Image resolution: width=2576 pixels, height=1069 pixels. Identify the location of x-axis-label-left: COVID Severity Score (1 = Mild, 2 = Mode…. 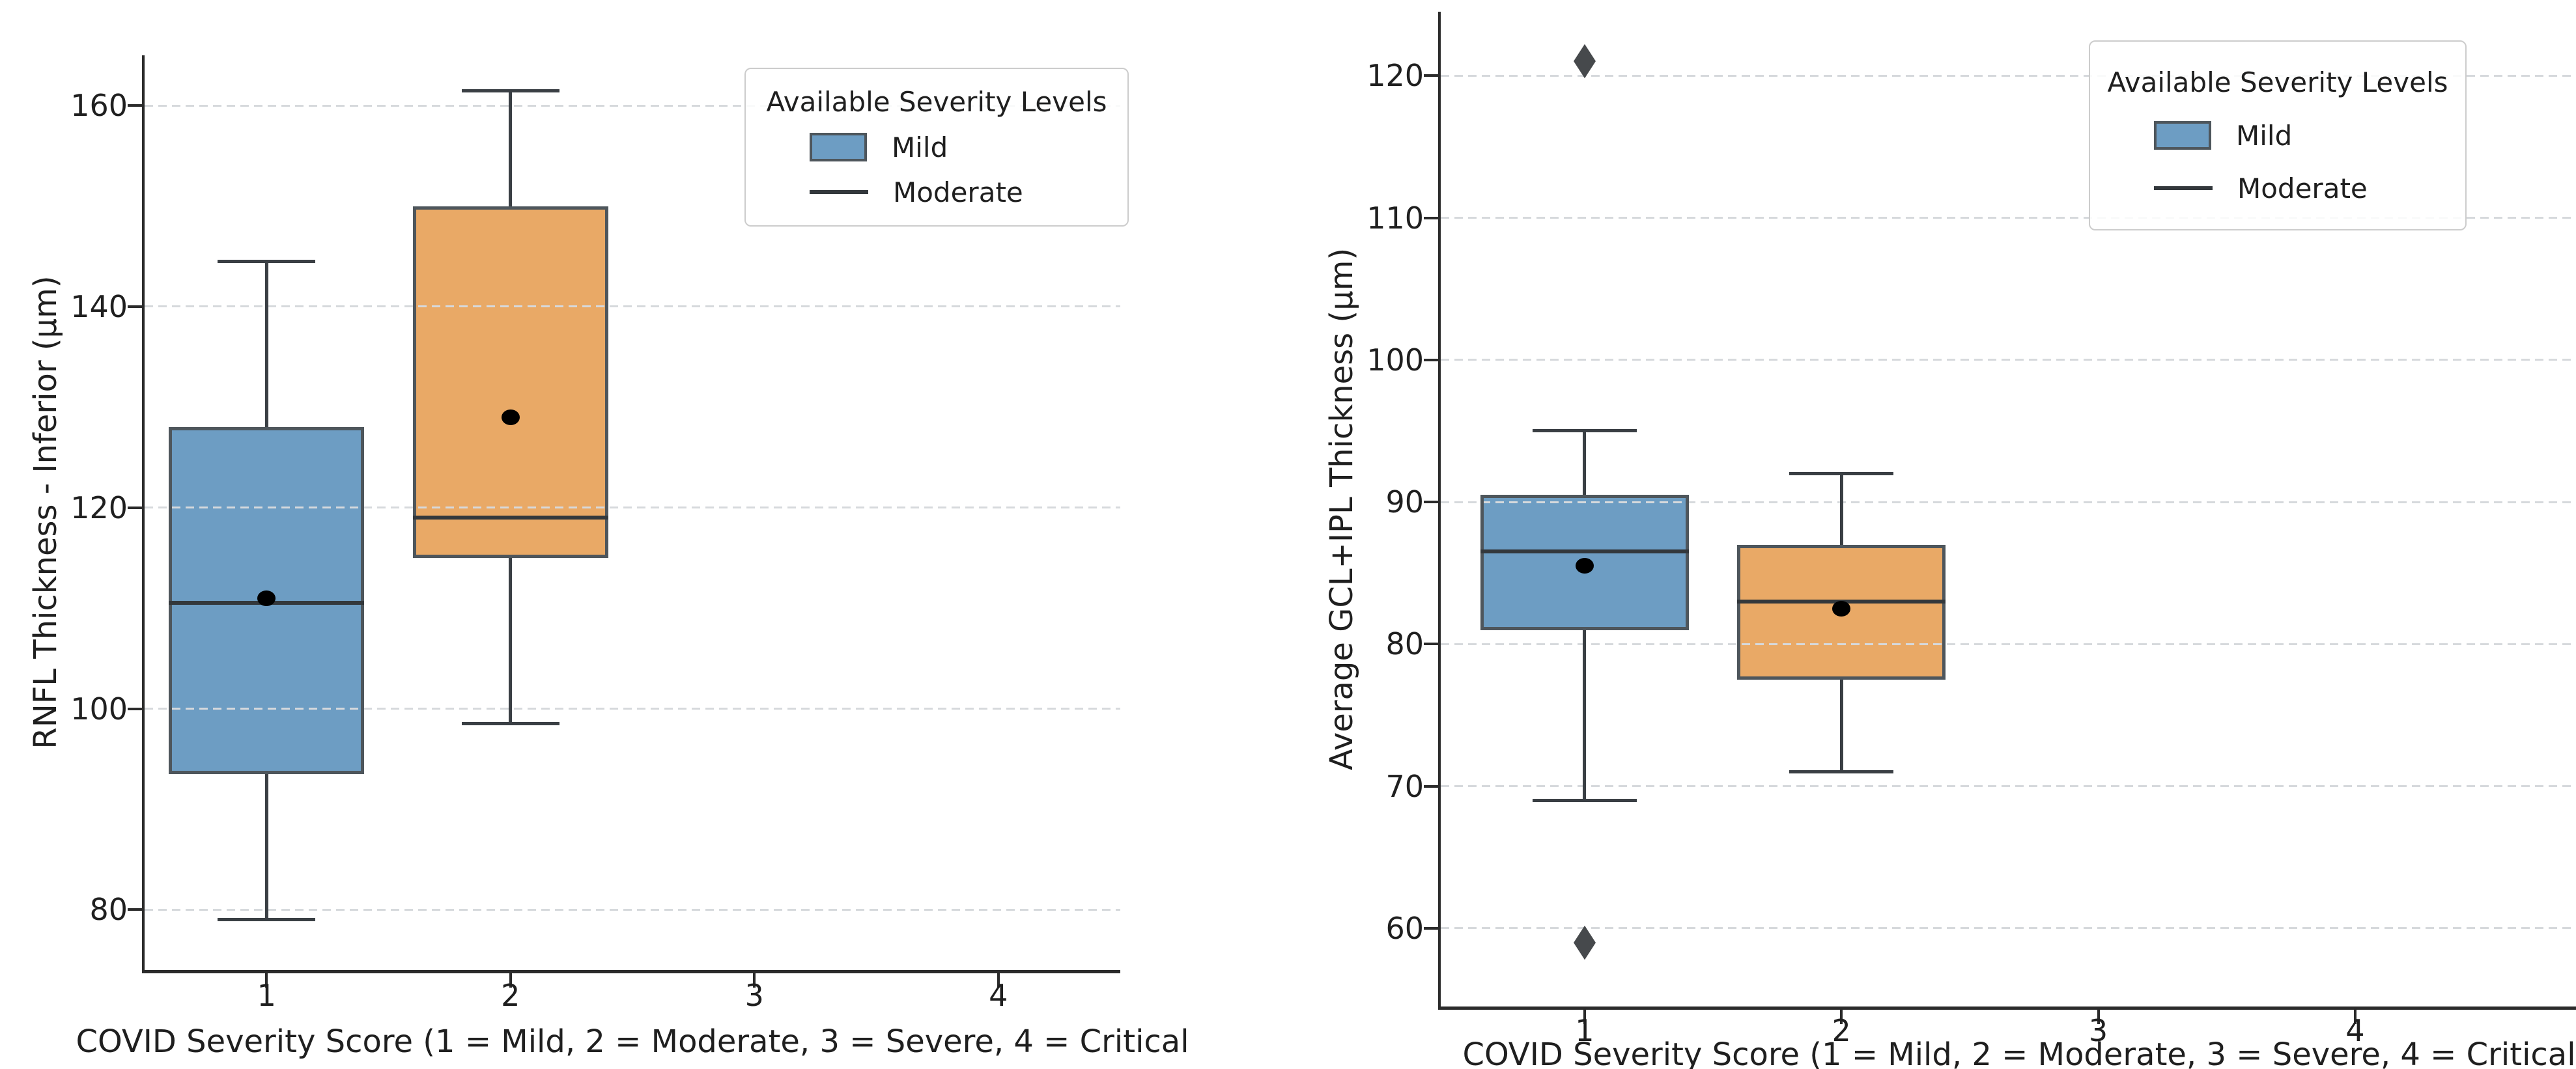
(632, 1041).